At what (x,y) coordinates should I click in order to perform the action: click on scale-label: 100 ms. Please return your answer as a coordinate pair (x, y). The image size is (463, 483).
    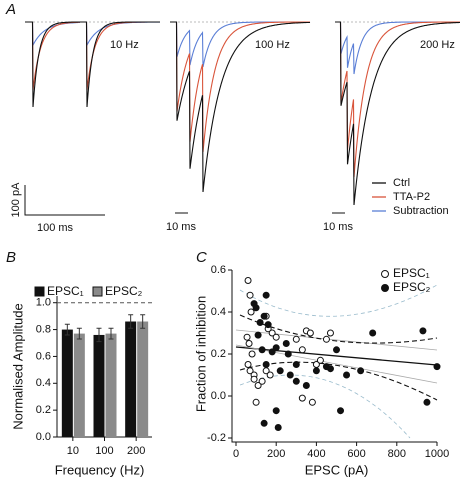
    Looking at the image, I should click on (55, 228).